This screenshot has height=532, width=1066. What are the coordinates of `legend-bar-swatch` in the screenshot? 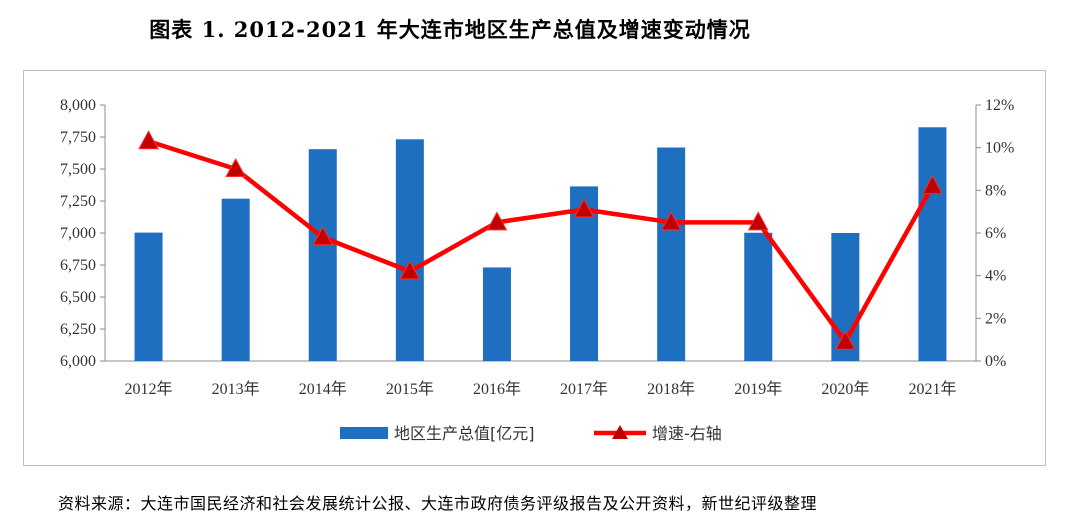 It's located at (364, 433).